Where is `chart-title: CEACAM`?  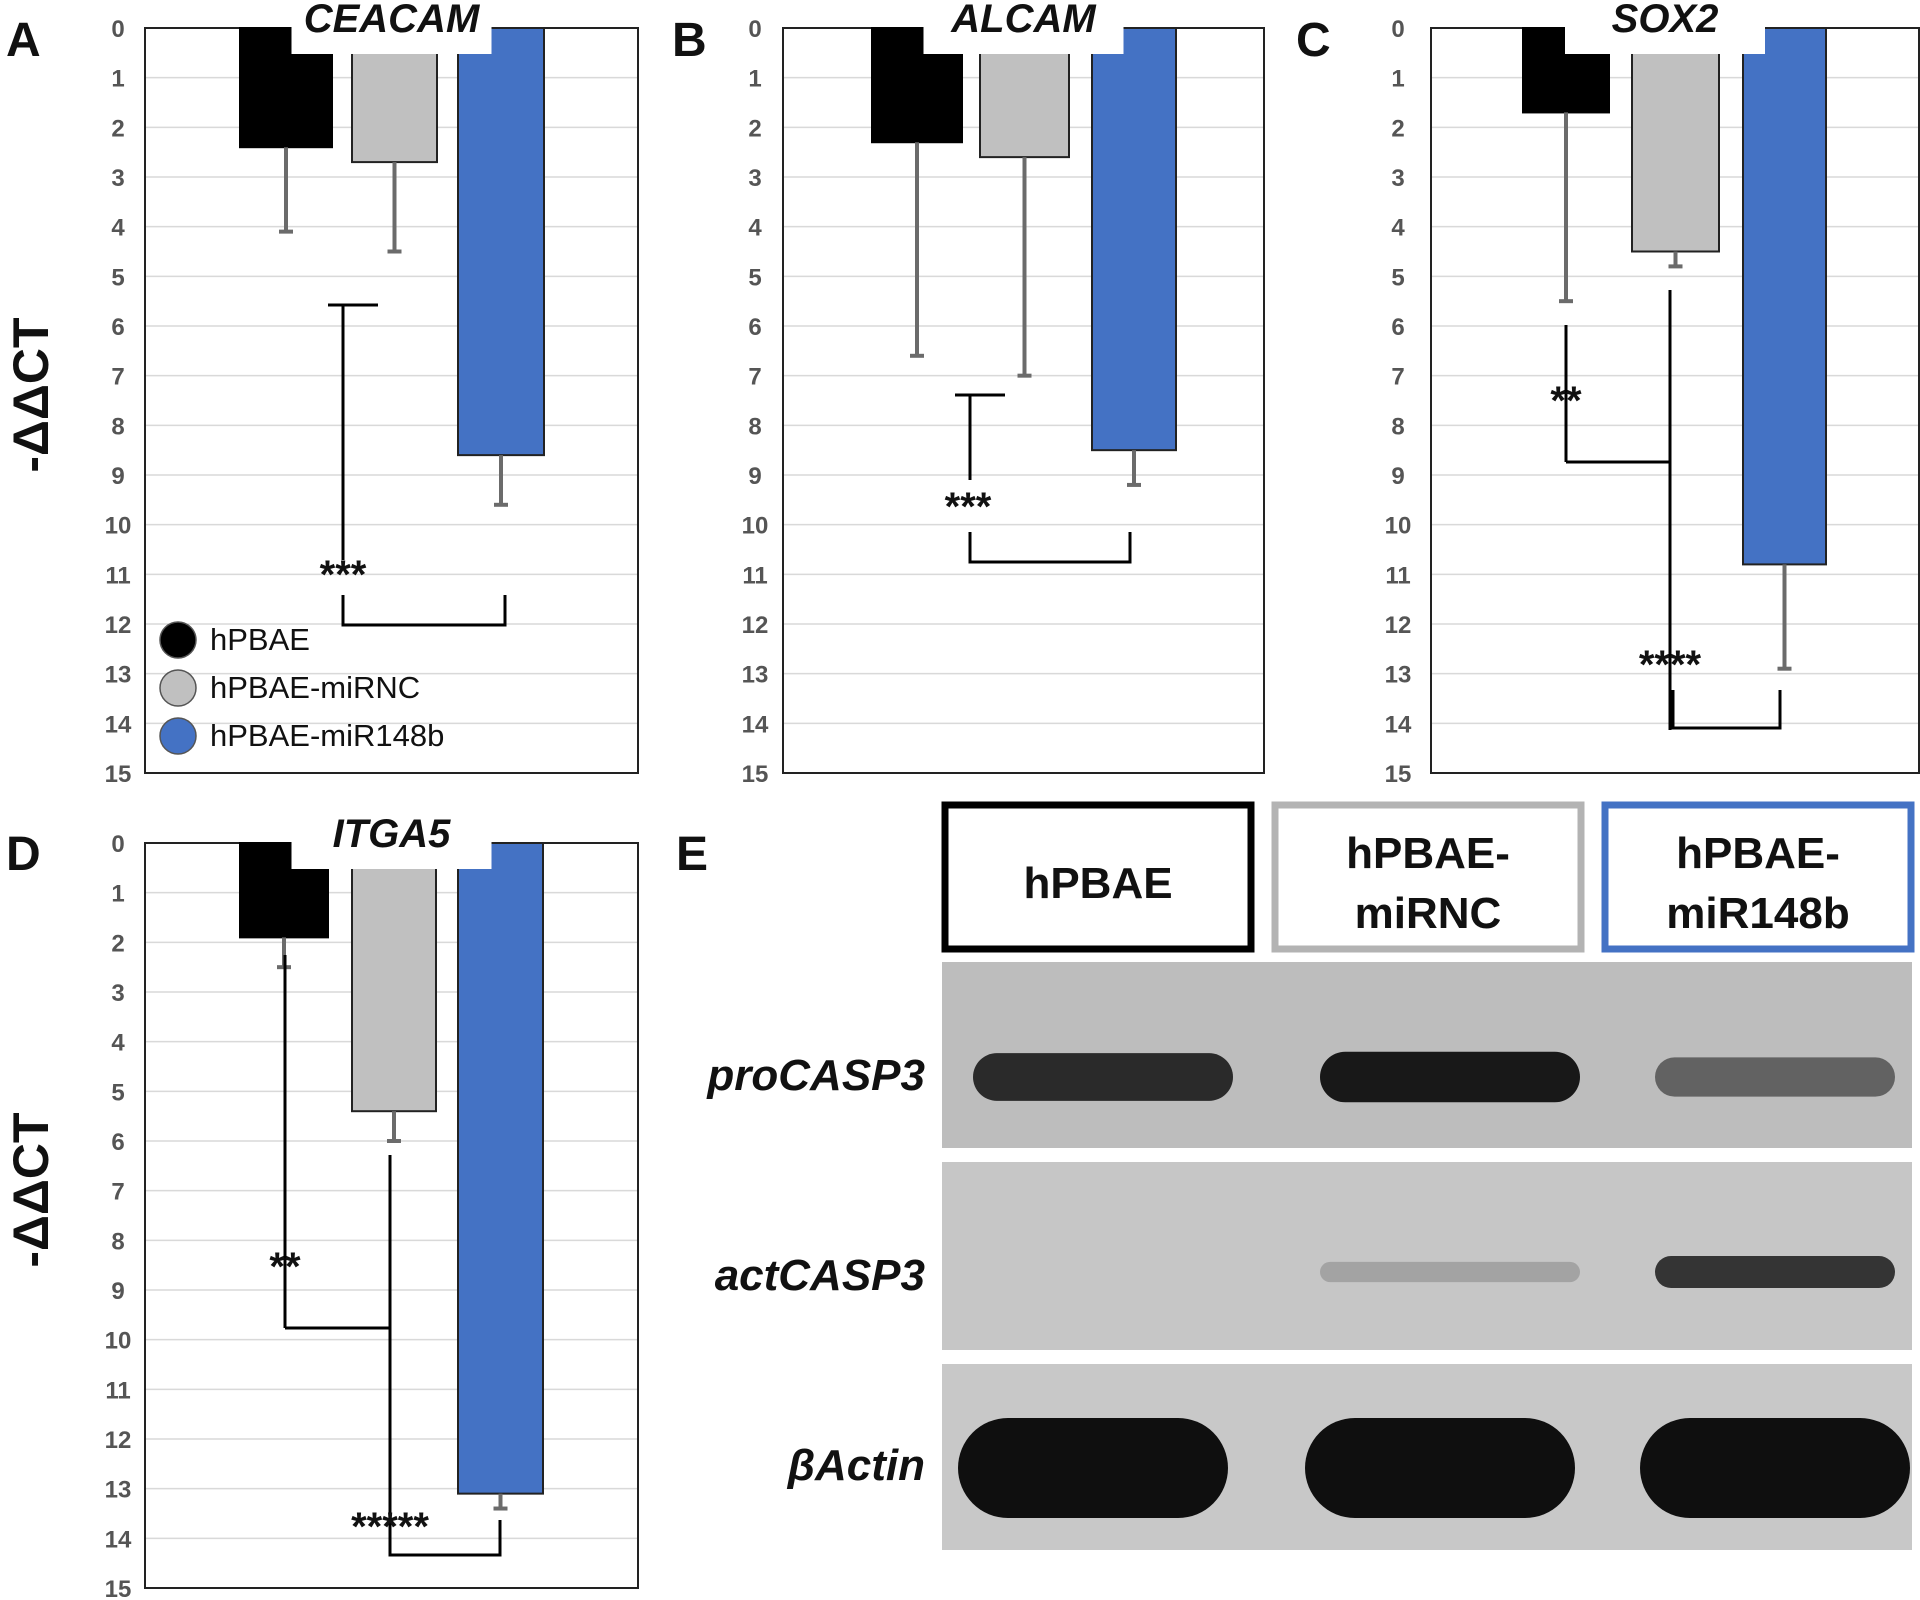 chart-title: CEACAM is located at coordinates (392, 20).